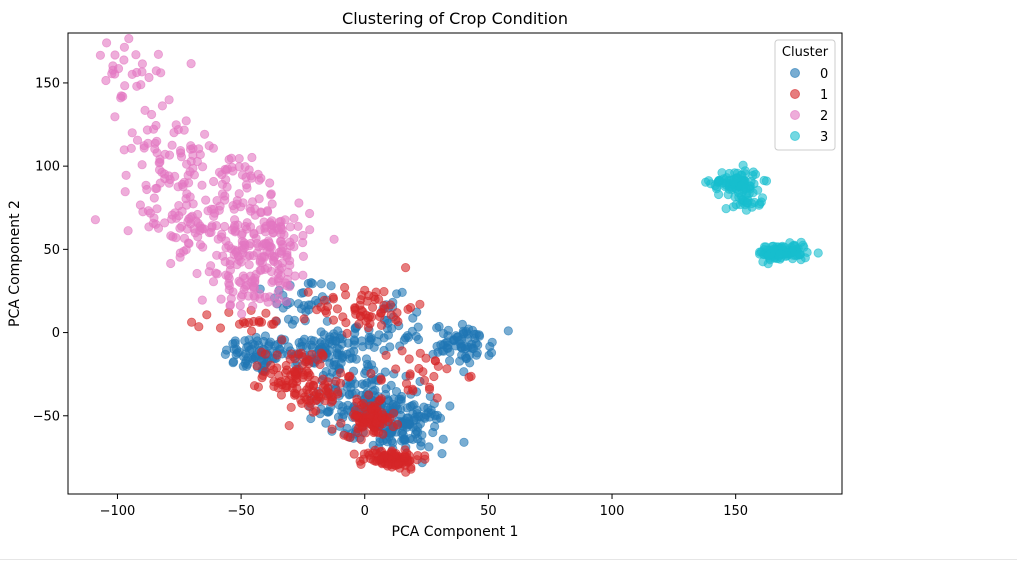 Image resolution: width=1017 pixels, height=566 pixels. Describe the element at coordinates (56, 333) in the screenshot. I see `y-tick-label: 0` at that location.